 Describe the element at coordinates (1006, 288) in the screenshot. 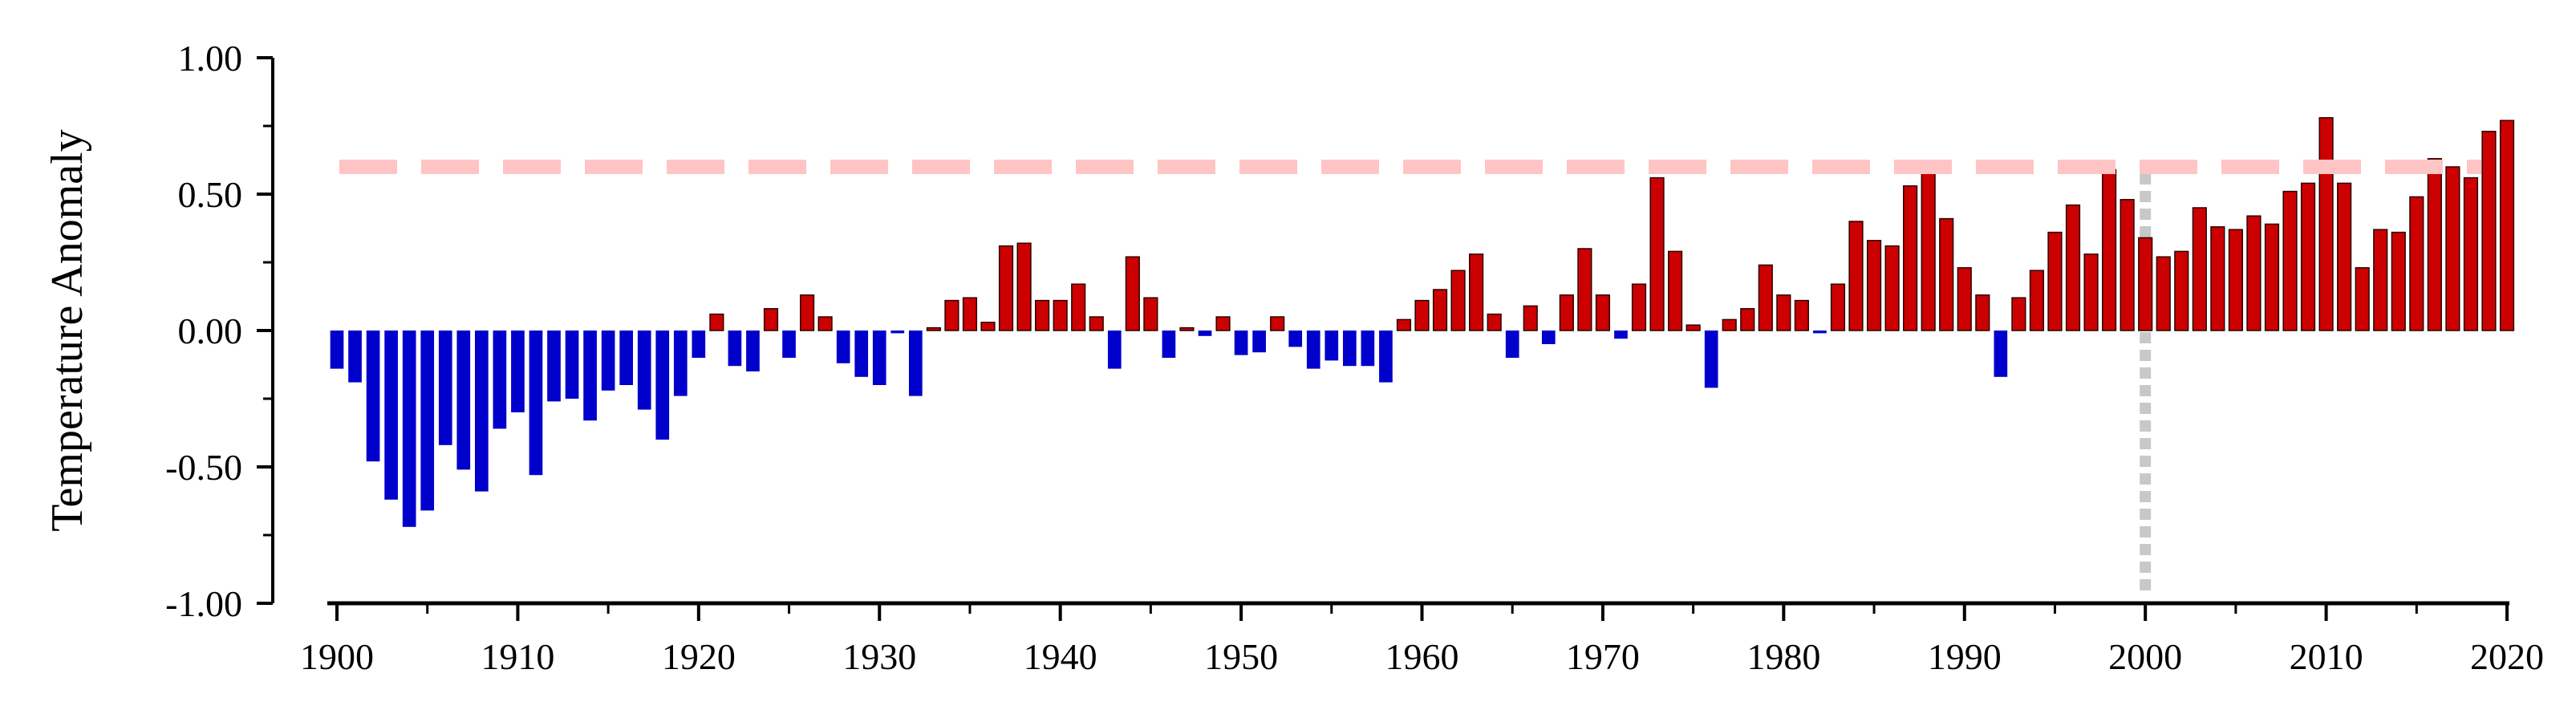

I see `bar-1937` at that location.